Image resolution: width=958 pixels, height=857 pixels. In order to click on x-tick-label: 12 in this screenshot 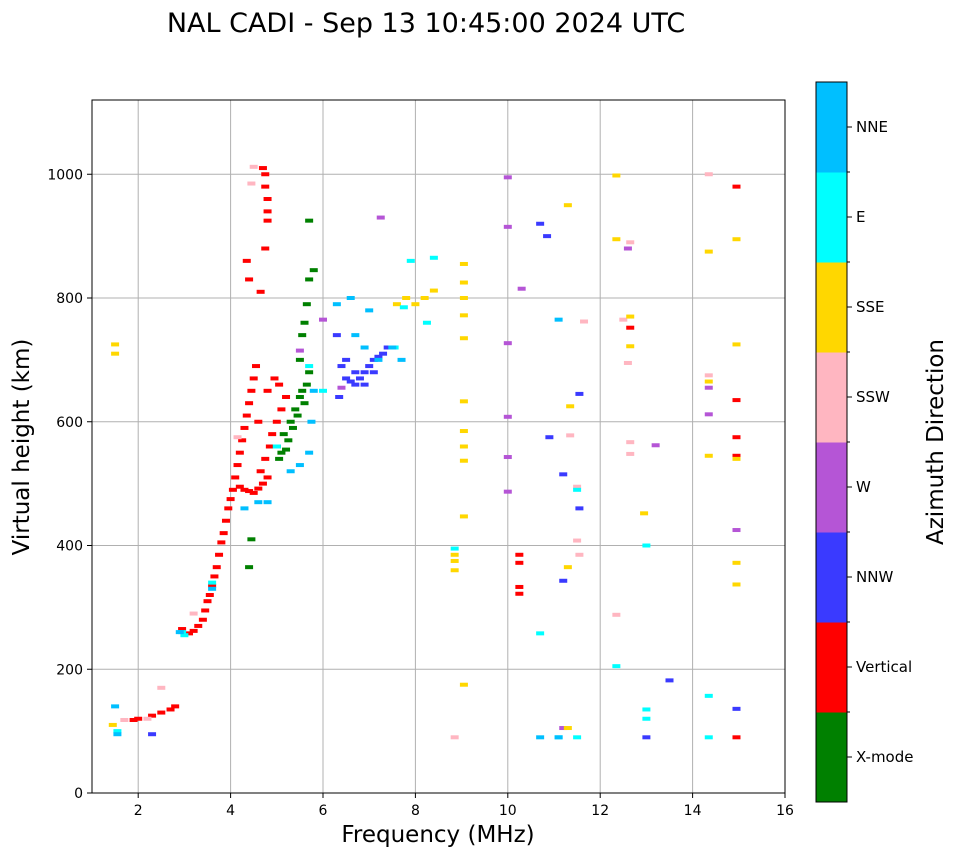, I will do `click(600, 811)`.